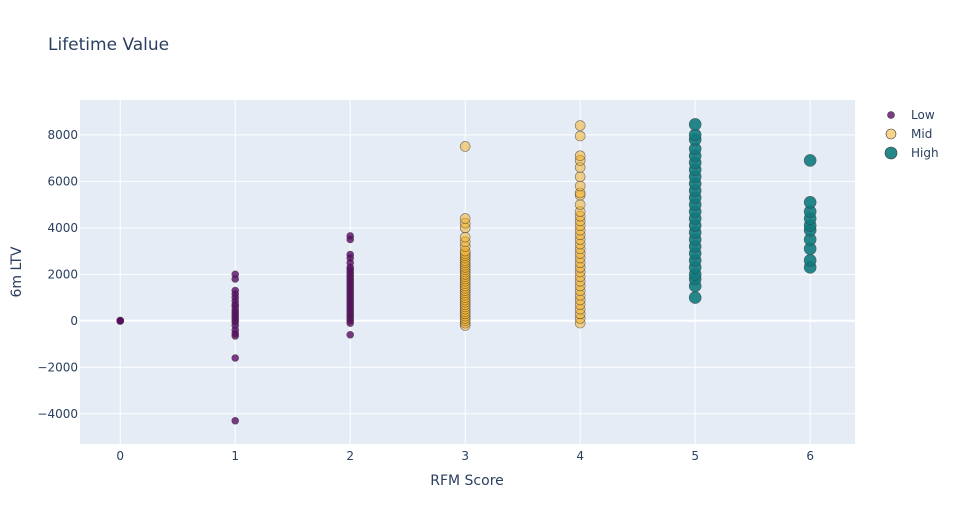 The height and width of the screenshot is (525, 955). I want to click on chart-title: Lifetime Value, so click(108, 45).